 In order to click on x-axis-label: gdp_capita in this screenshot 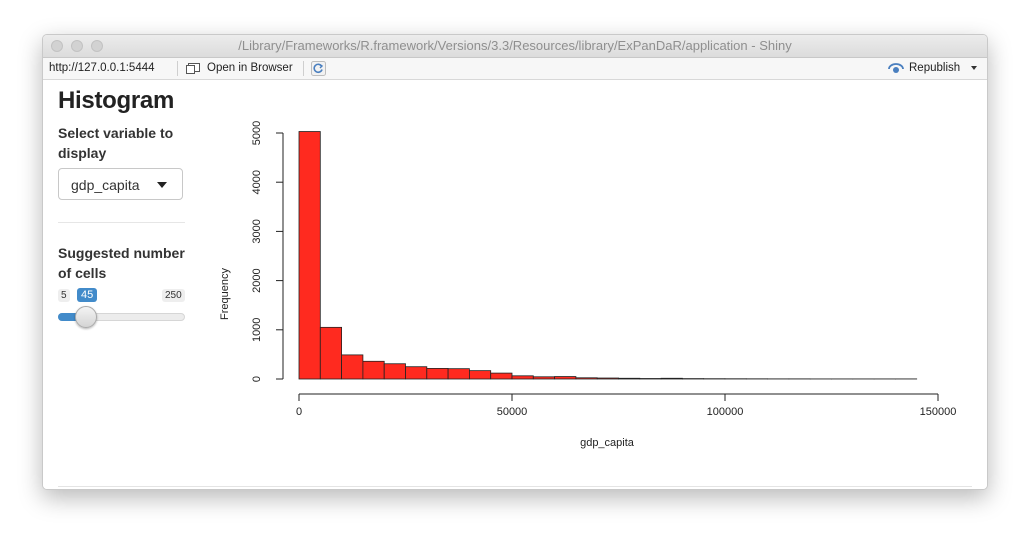, I will do `click(607, 443)`.